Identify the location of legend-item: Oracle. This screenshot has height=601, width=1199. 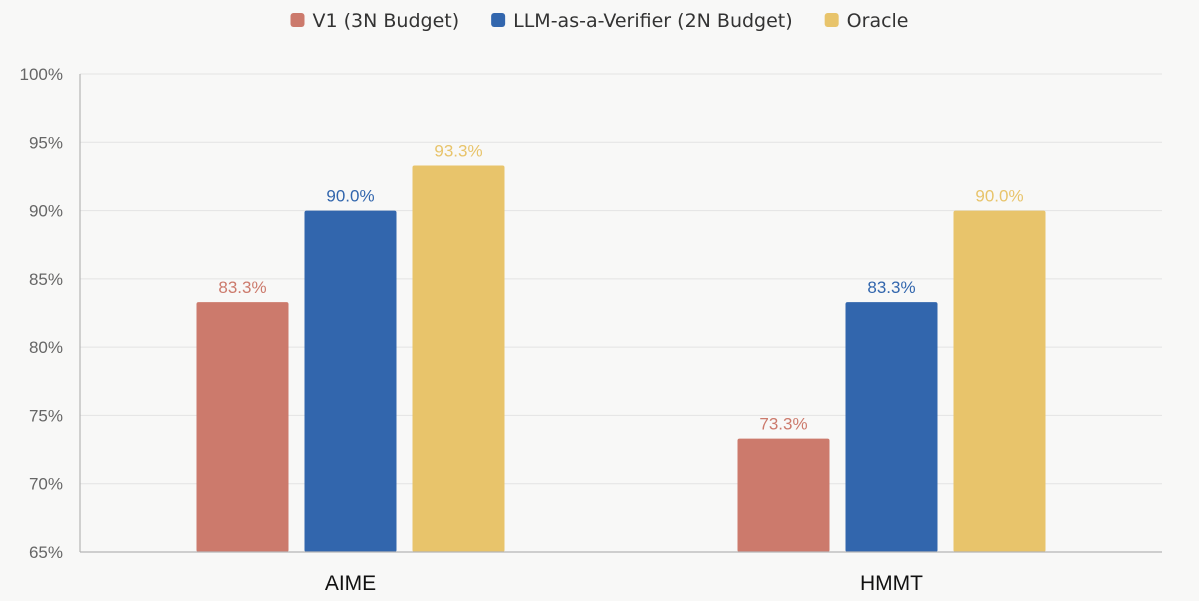
(866, 21).